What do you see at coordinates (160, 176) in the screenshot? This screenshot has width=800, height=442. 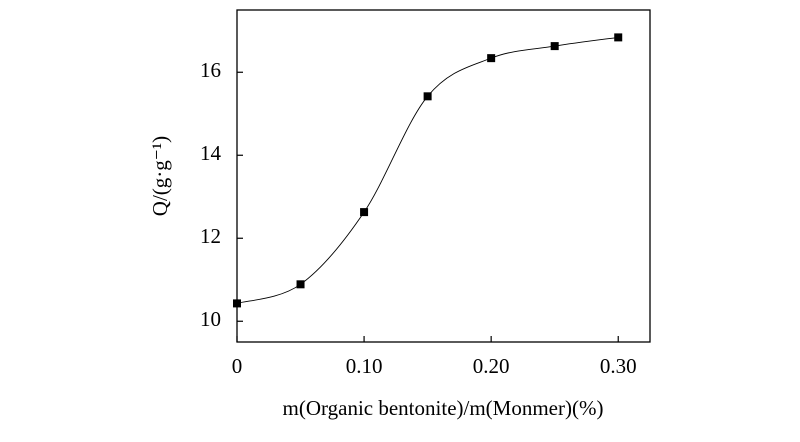 I see `y-axis-title: Q/(g·g⁻¹)` at bounding box center [160, 176].